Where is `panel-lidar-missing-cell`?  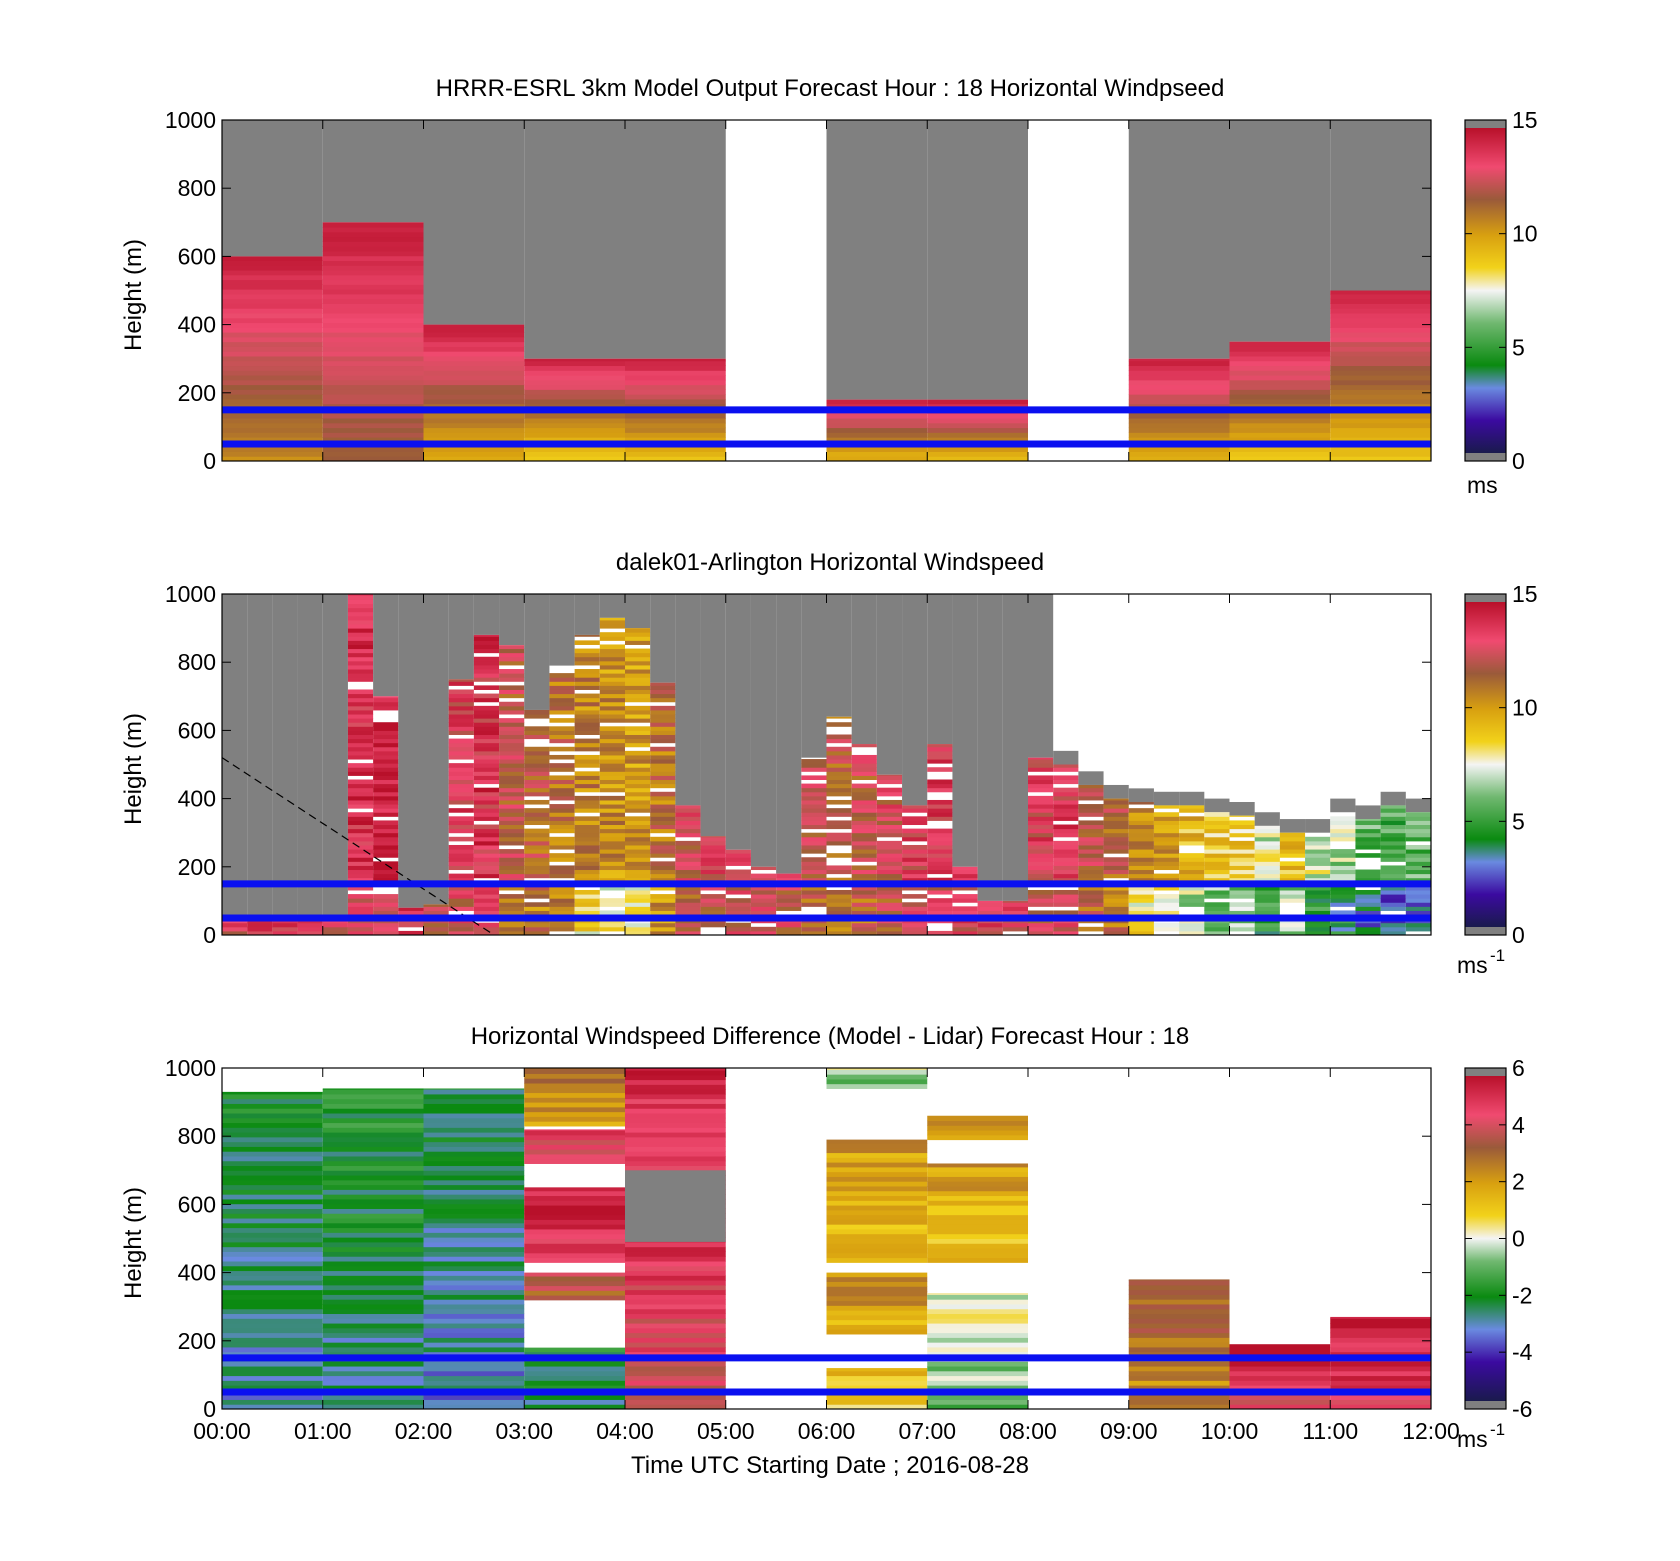
panel-lidar-missing-cell is located at coordinates (1015, 747).